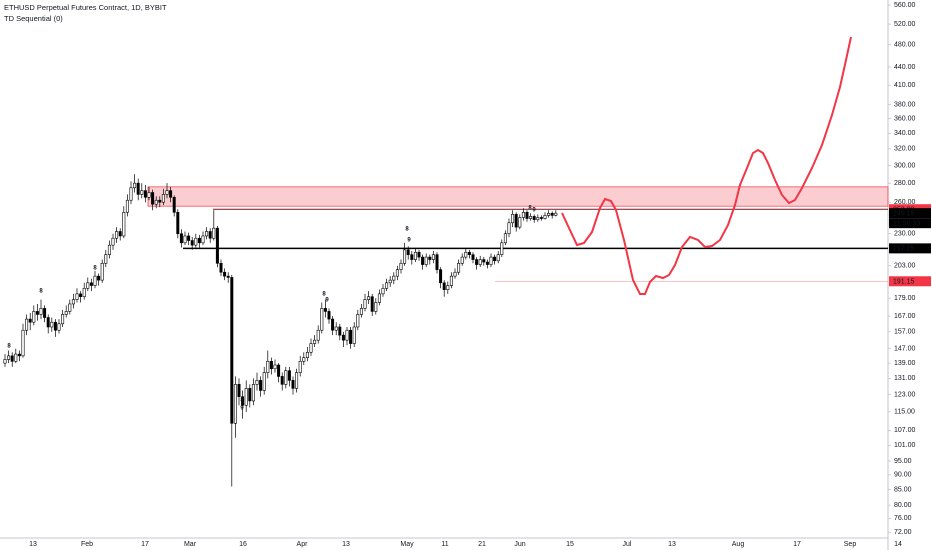  Describe the element at coordinates (519, 544) in the screenshot. I see `x-tick-label: Jun` at that location.